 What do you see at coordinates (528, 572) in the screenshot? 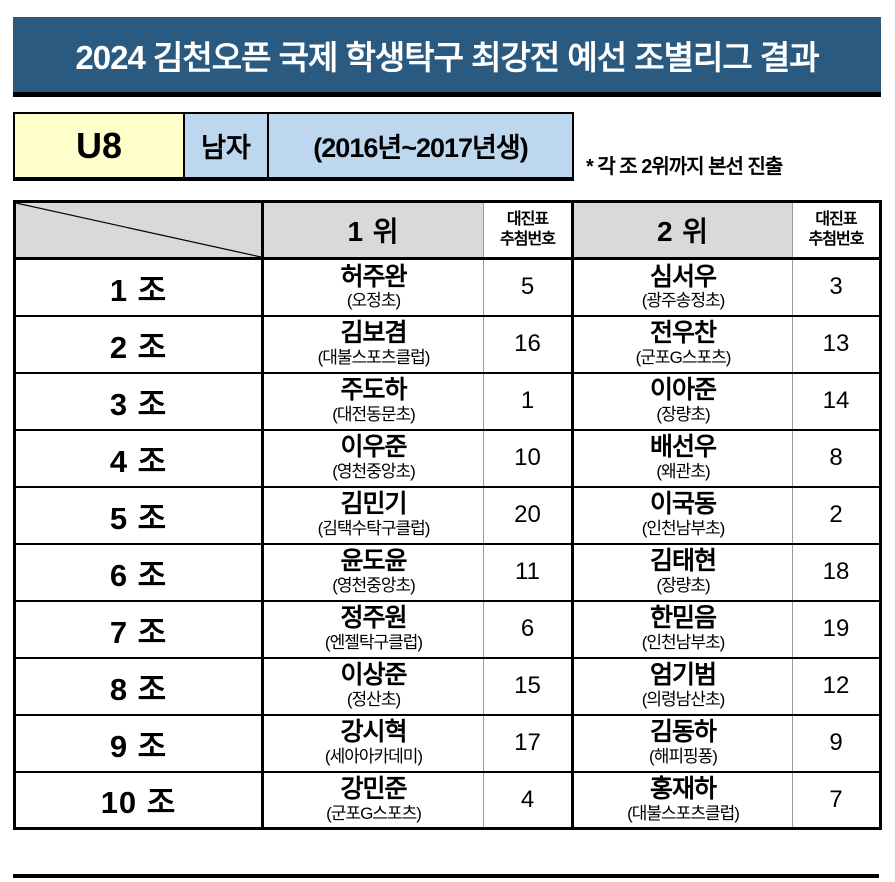
I see `first-draw-cell: 11` at bounding box center [528, 572].